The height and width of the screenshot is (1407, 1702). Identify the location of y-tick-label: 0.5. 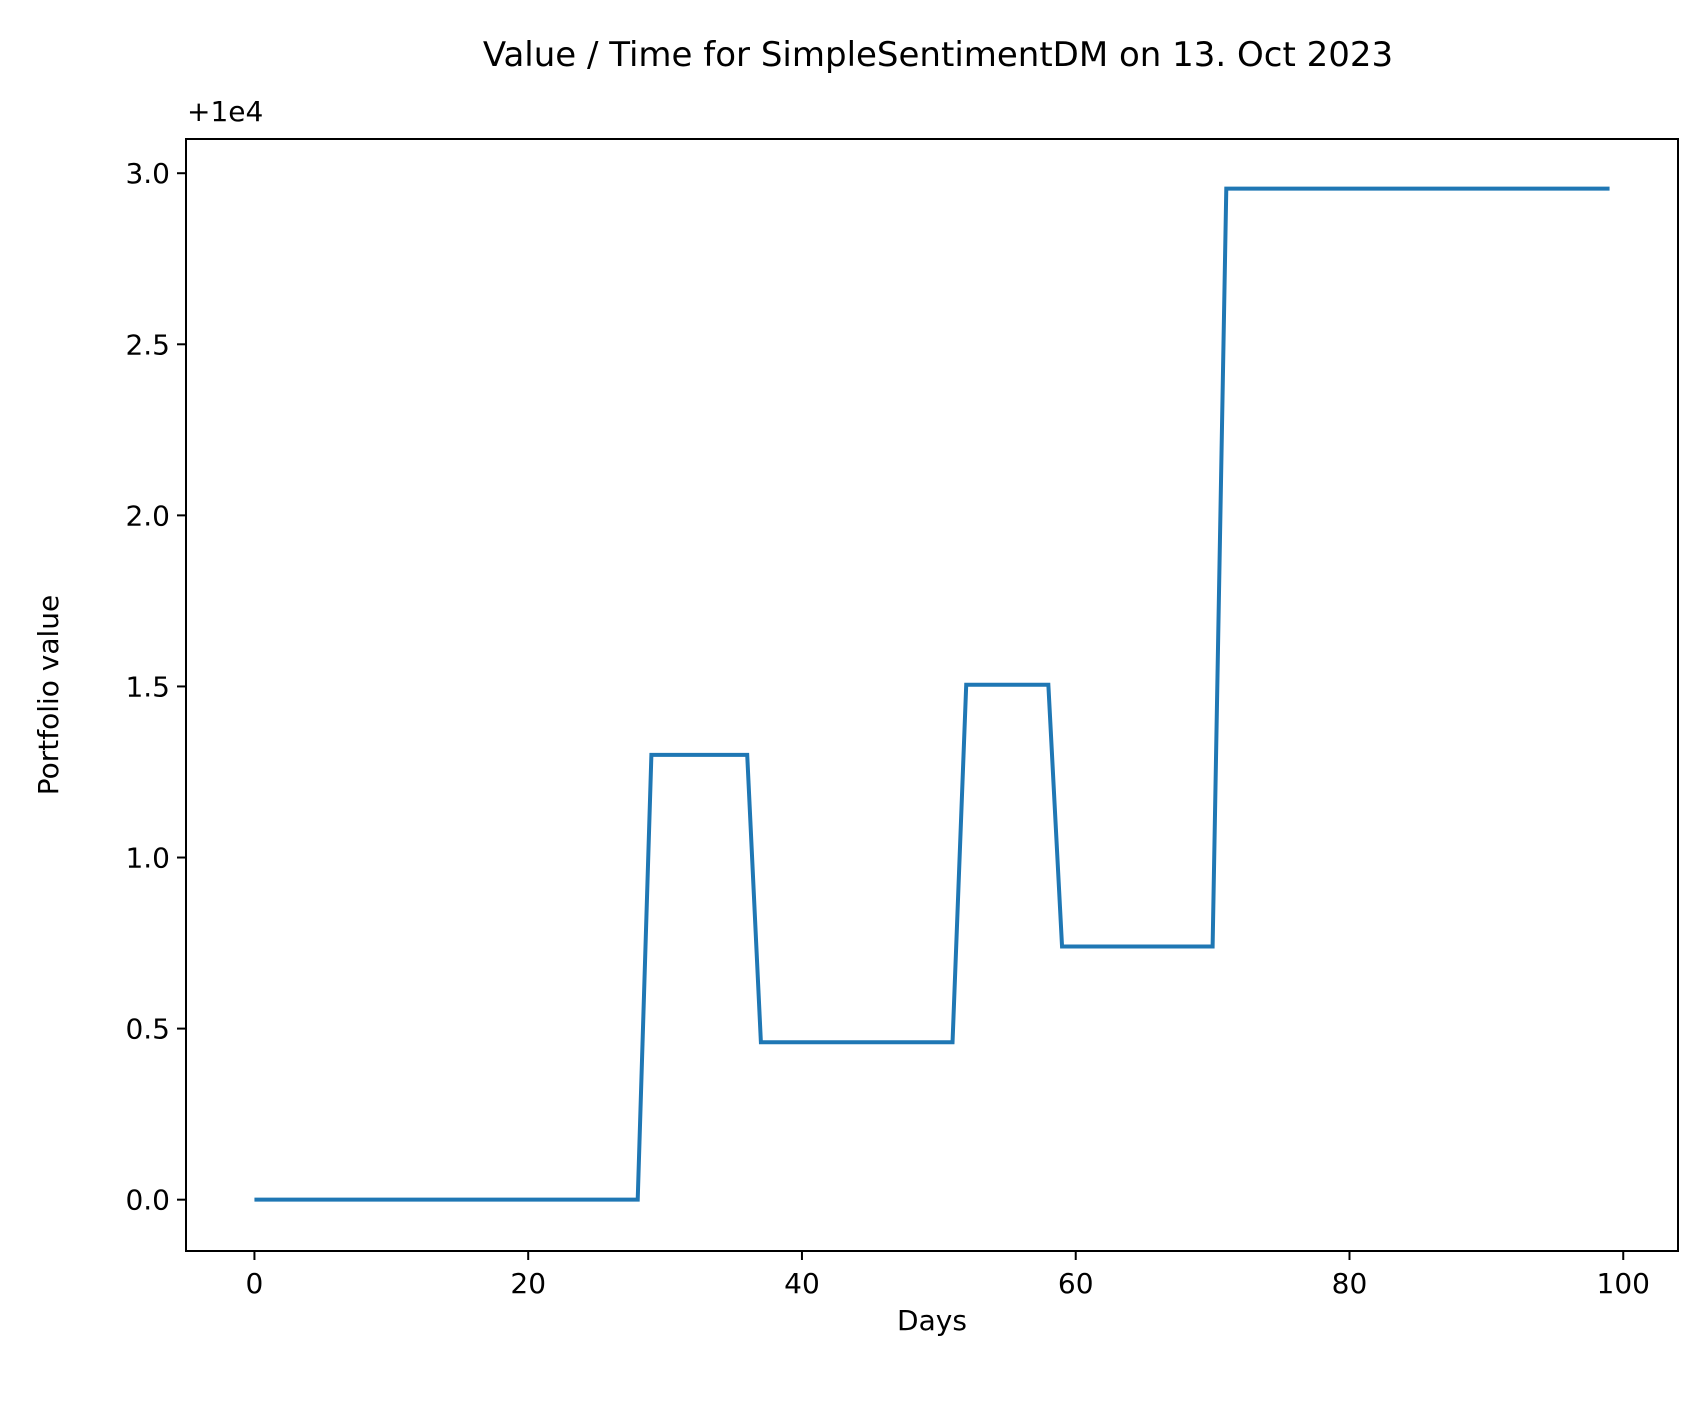
(147, 1029).